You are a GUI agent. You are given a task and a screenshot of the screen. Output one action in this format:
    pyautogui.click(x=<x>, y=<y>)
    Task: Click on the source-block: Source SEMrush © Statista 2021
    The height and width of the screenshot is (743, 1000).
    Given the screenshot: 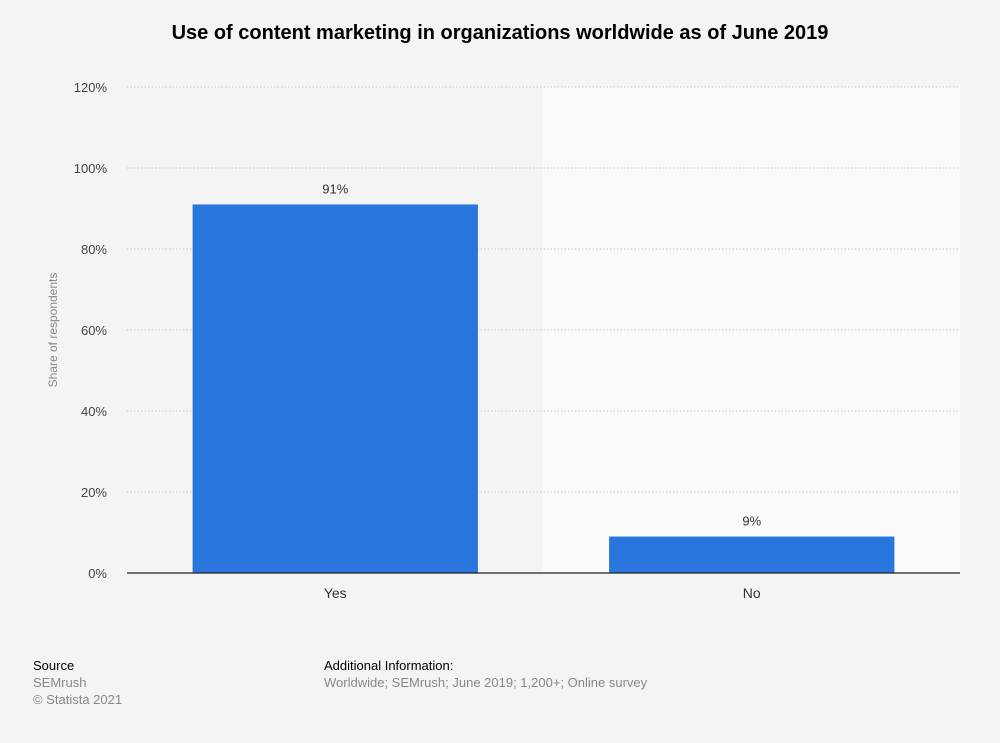 What is the action you would take?
    pyautogui.click(x=77, y=682)
    